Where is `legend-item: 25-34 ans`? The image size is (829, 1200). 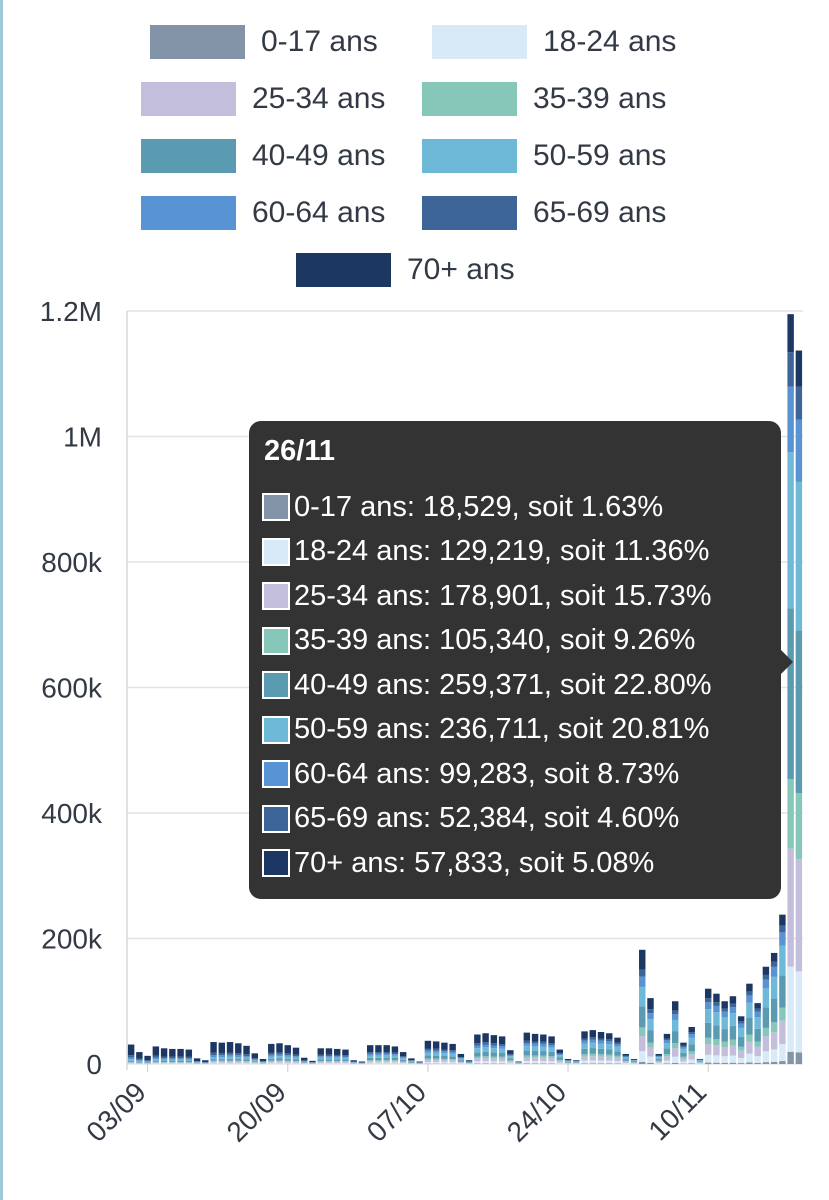
legend-item: 25-34 ans is located at coordinates (263, 99).